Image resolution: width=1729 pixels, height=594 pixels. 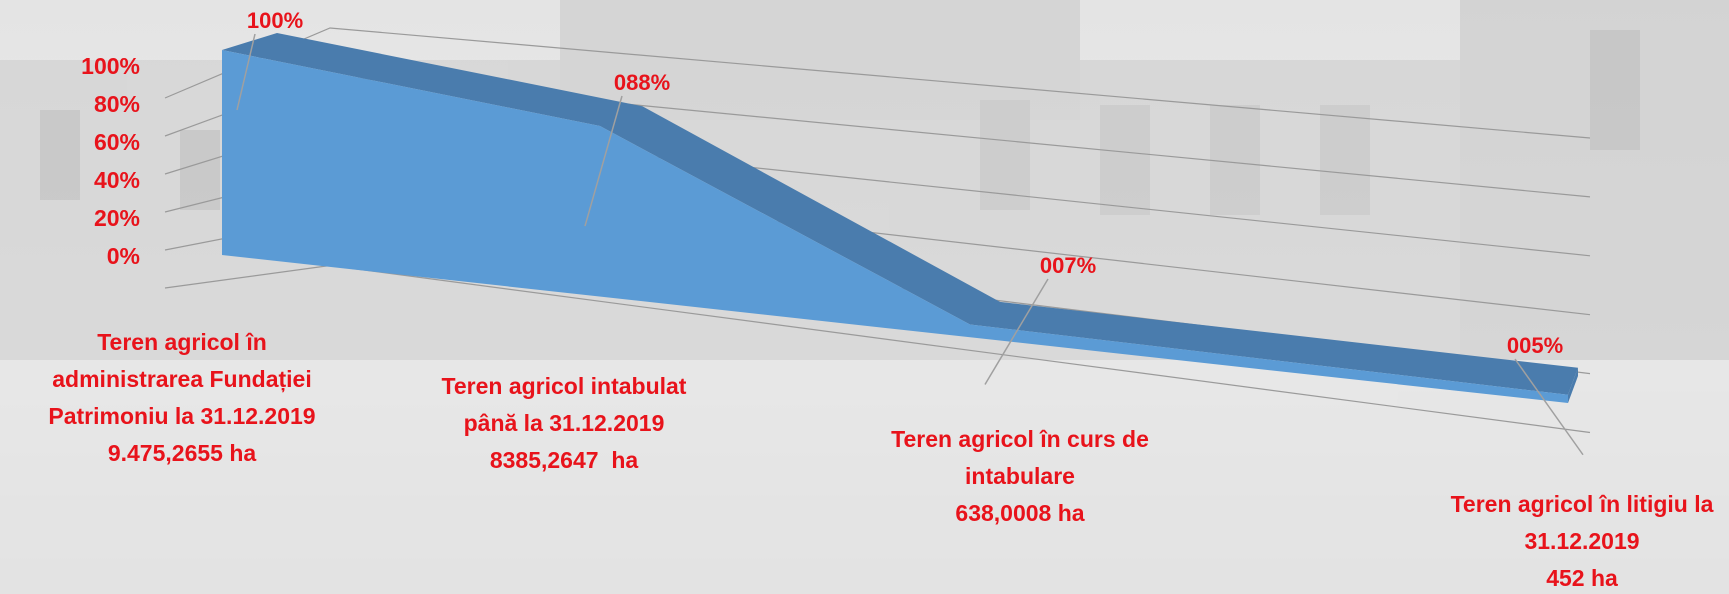 What do you see at coordinates (182, 453) in the screenshot?
I see `x-tick-label: 9.475,2655 ha` at bounding box center [182, 453].